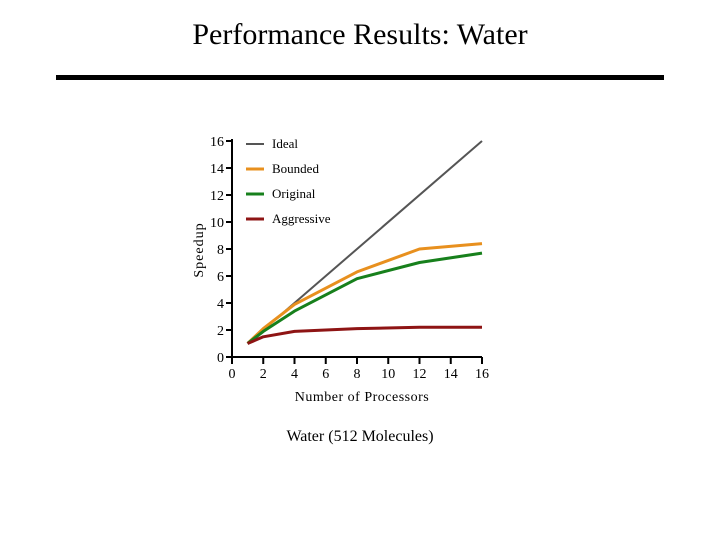 The width and height of the screenshot is (720, 540). Describe the element at coordinates (285, 143) in the screenshot. I see `legend-label: Ideal` at that location.